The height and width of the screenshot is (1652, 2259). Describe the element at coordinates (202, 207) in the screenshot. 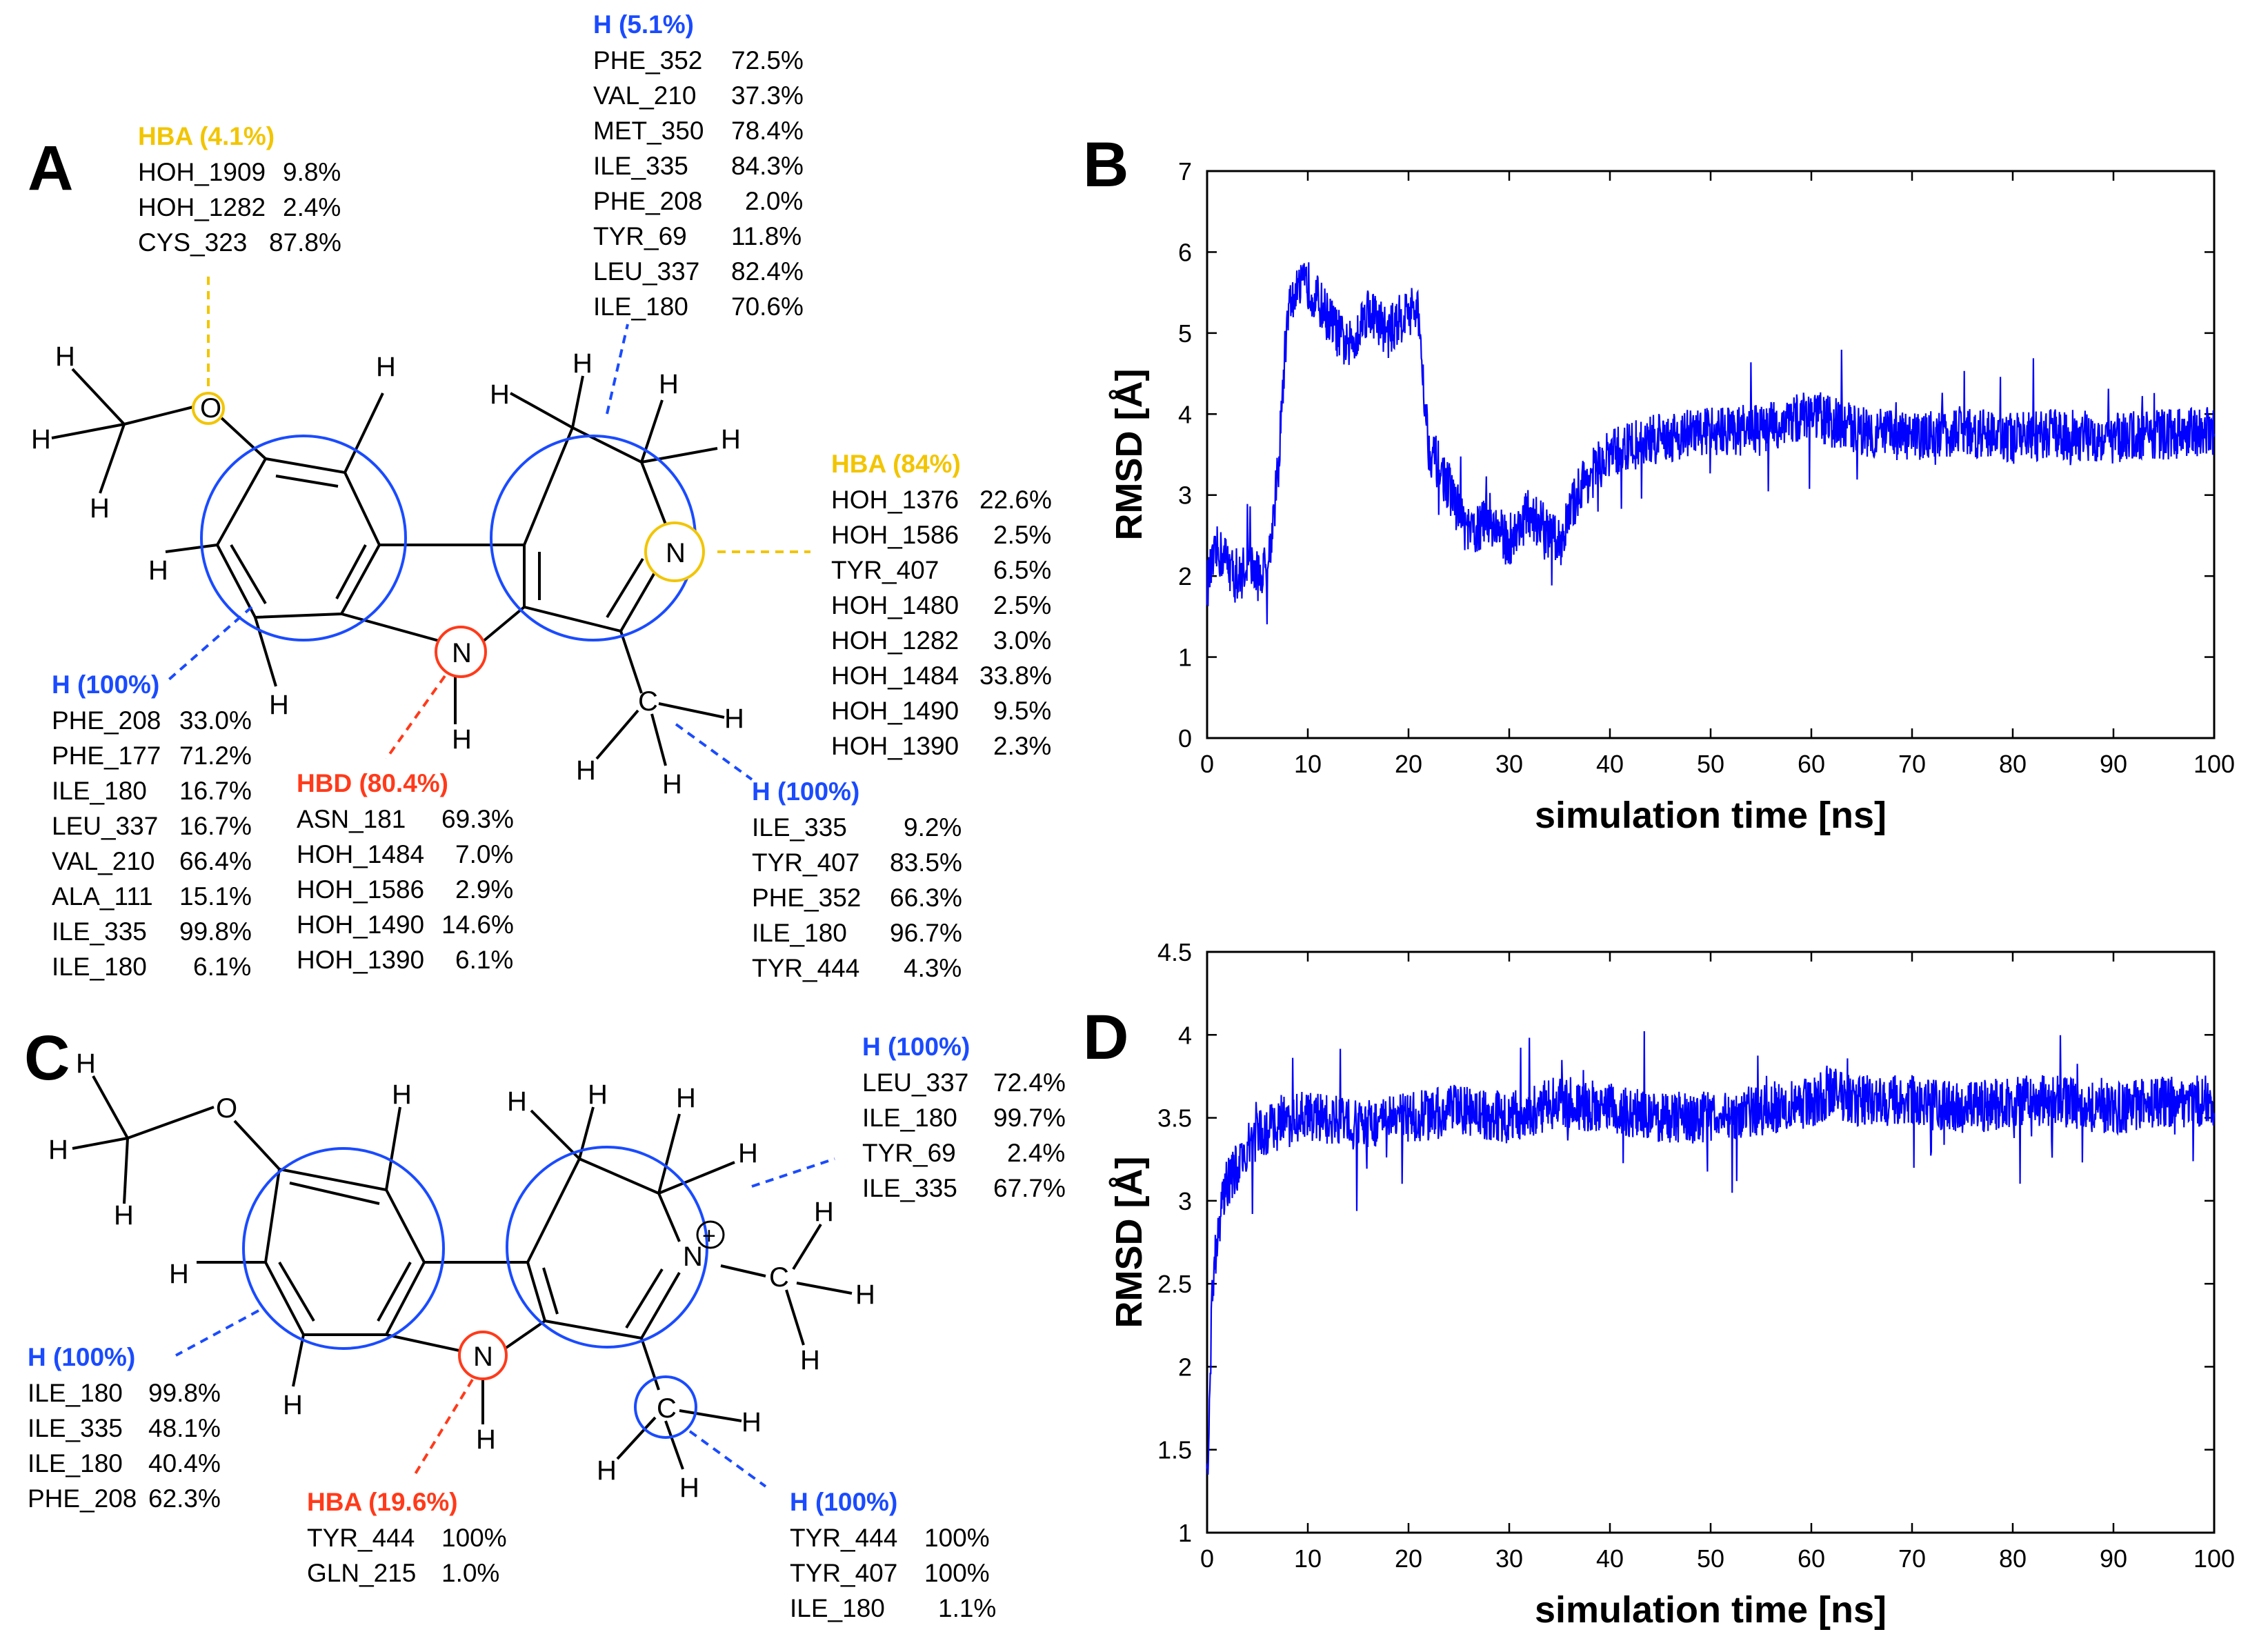

I see `svg-text: HOH_1282` at that location.